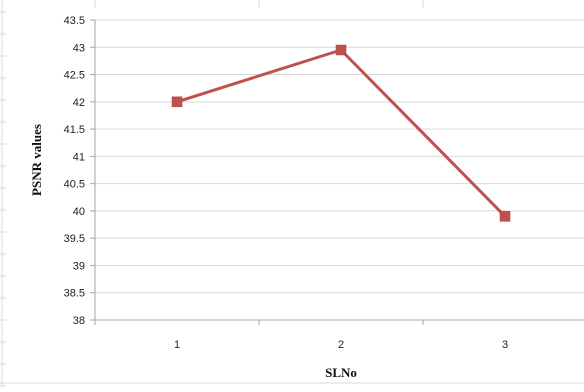  I want to click on y-tick-label: 38.5, so click(74, 294).